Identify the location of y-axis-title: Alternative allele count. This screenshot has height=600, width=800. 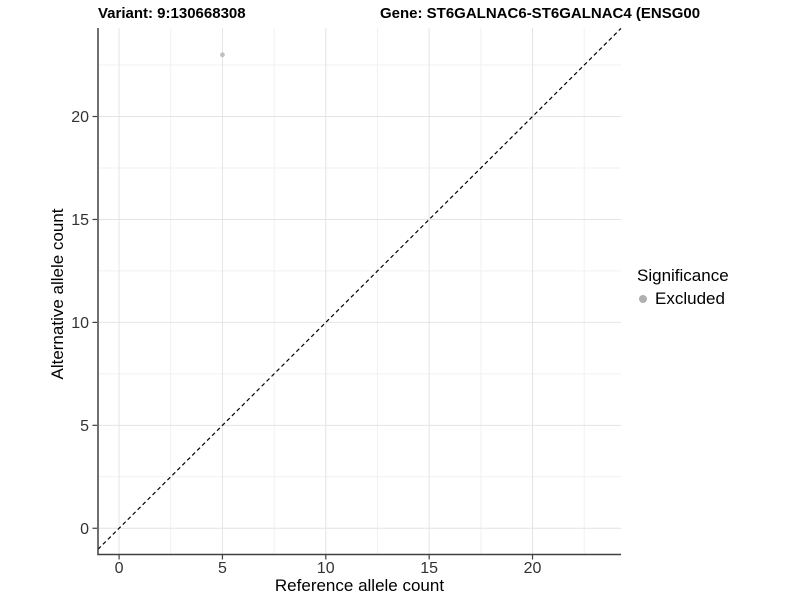
(57, 294).